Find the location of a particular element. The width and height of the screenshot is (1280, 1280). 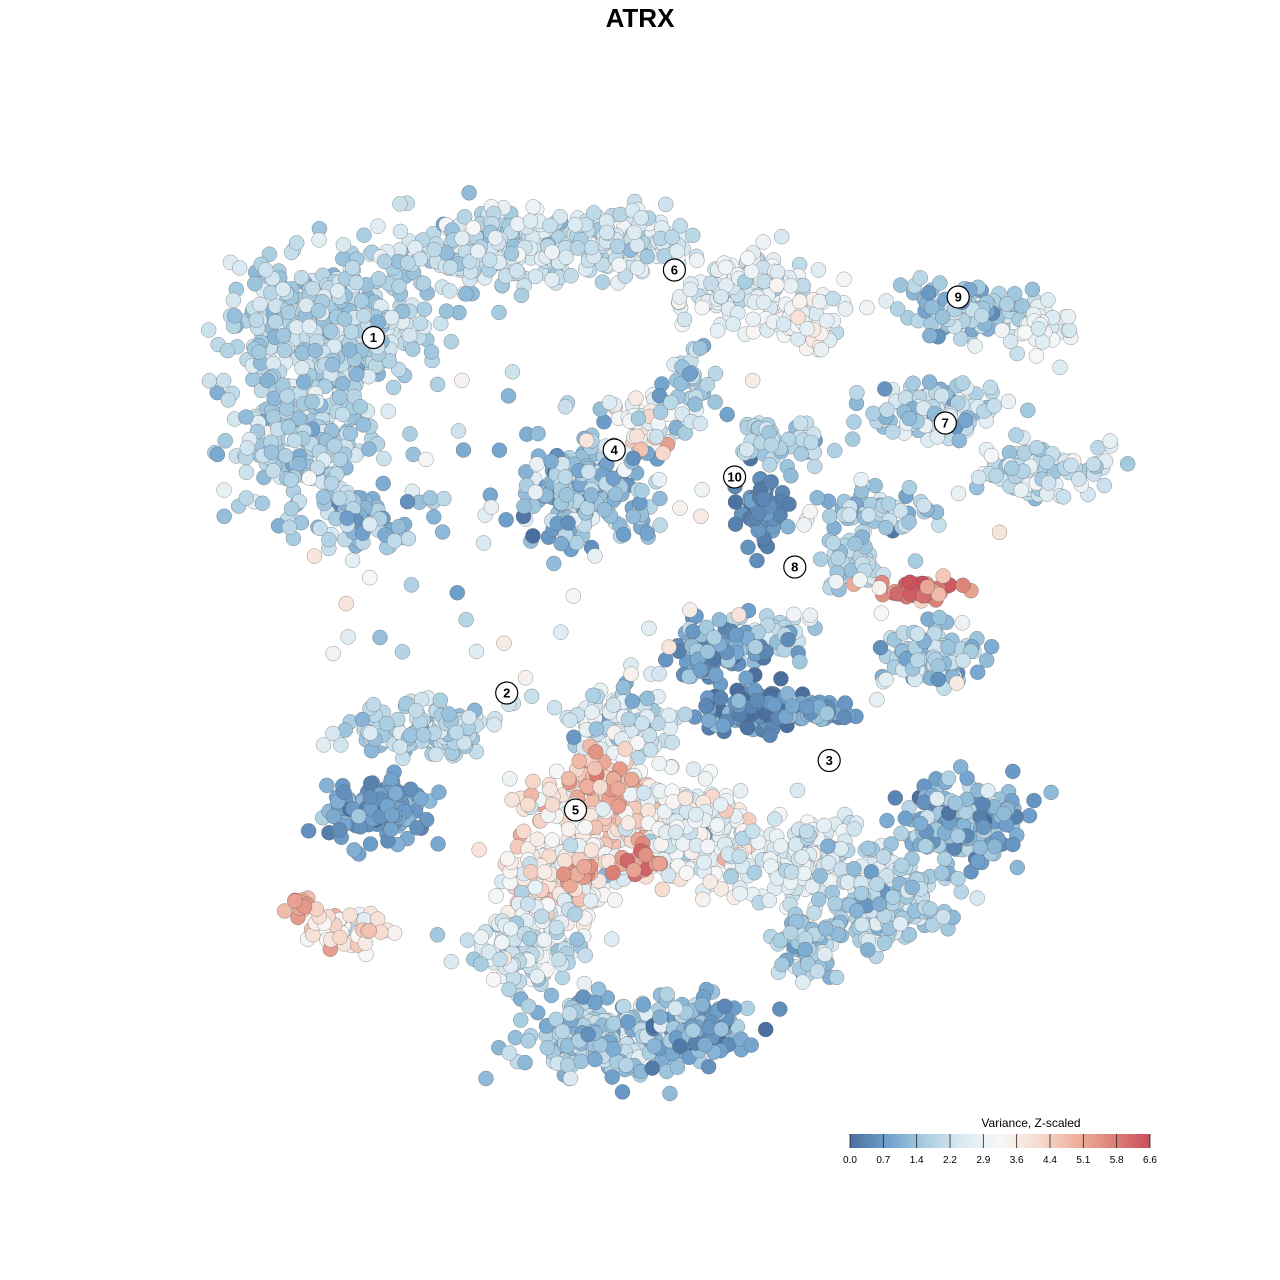

cluster-label: 1 is located at coordinates (373, 337).